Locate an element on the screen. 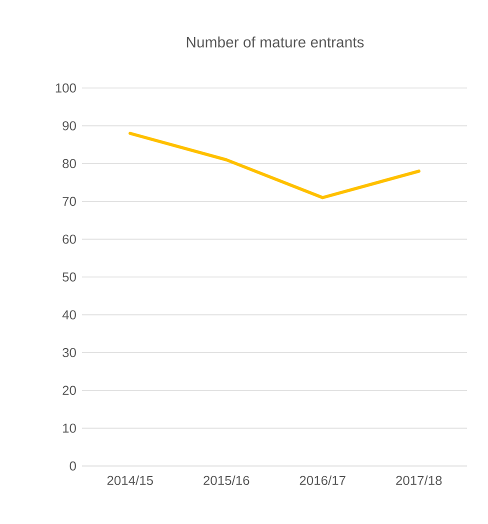 This screenshot has height=524, width=488. y-tick-label: 70 is located at coordinates (69, 201).